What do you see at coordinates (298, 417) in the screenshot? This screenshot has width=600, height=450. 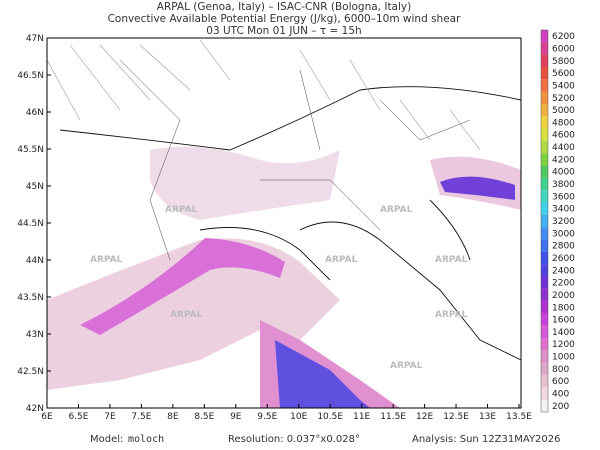 I see `lon-label: 10E` at bounding box center [298, 417].